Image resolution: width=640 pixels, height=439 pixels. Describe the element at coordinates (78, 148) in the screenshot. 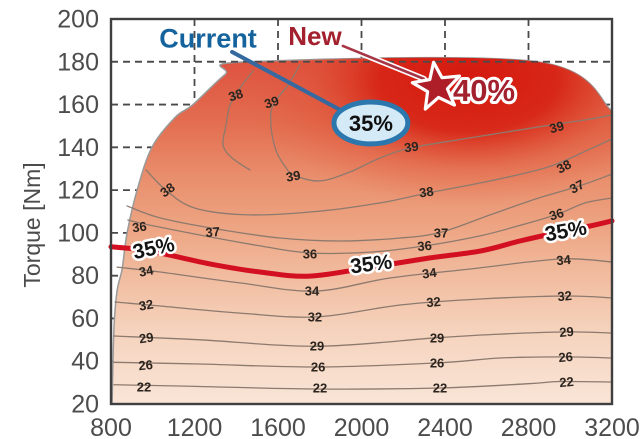

I see `y-tick-label-140: 140` at that location.